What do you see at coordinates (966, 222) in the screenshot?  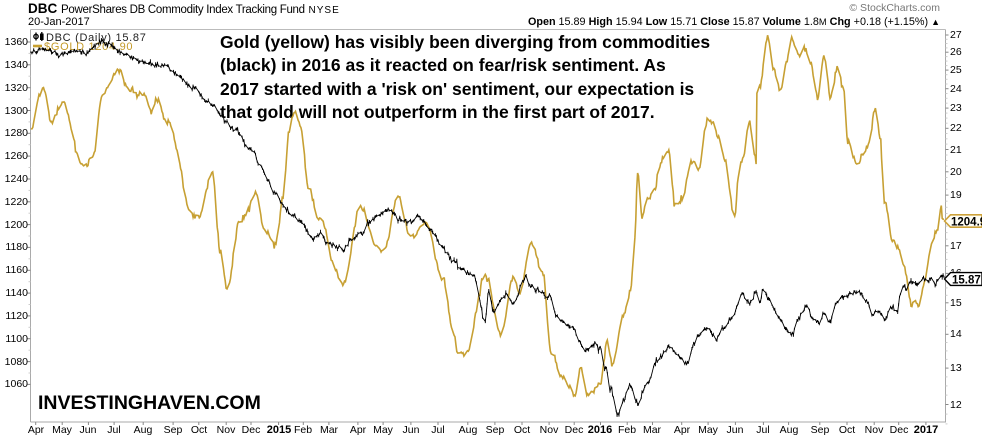 I see `svg-text: 1204.9` at bounding box center [966, 222].